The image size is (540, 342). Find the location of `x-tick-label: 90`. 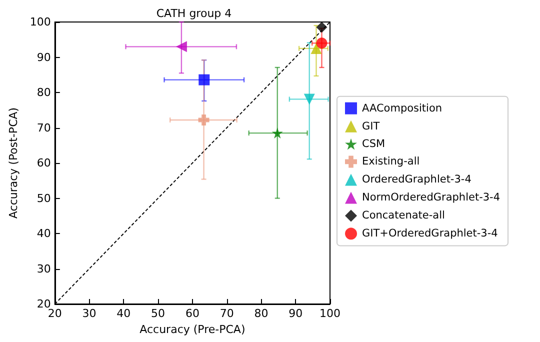

x-tick-label: 90 is located at coordinates (295, 313).